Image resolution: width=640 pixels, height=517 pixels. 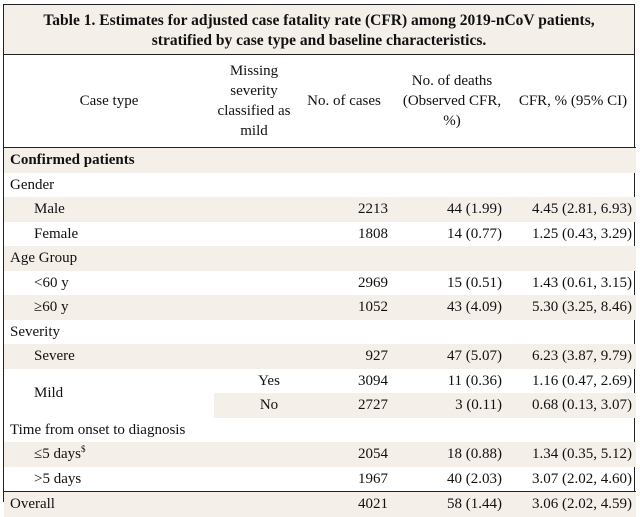 I want to click on cell-cfr: 4.45 (2.81, 6.93), so click(x=573, y=209).